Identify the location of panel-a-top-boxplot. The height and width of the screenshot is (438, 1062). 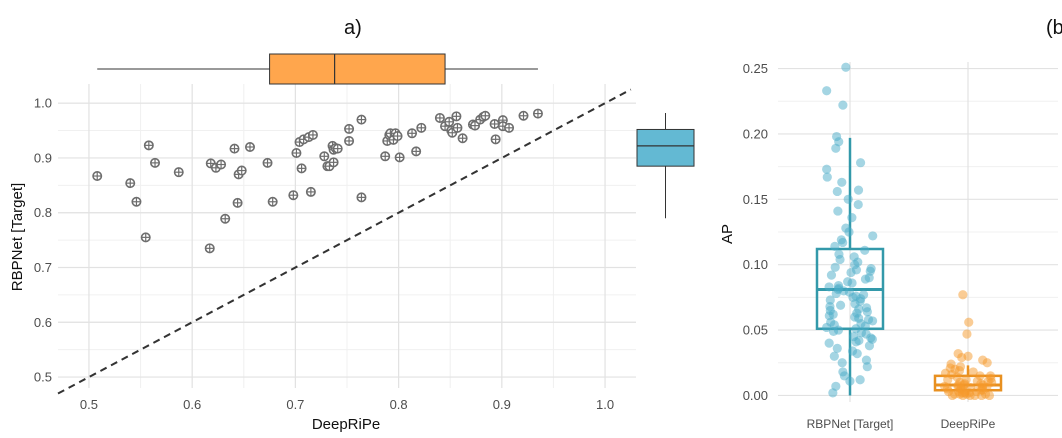
(317, 69).